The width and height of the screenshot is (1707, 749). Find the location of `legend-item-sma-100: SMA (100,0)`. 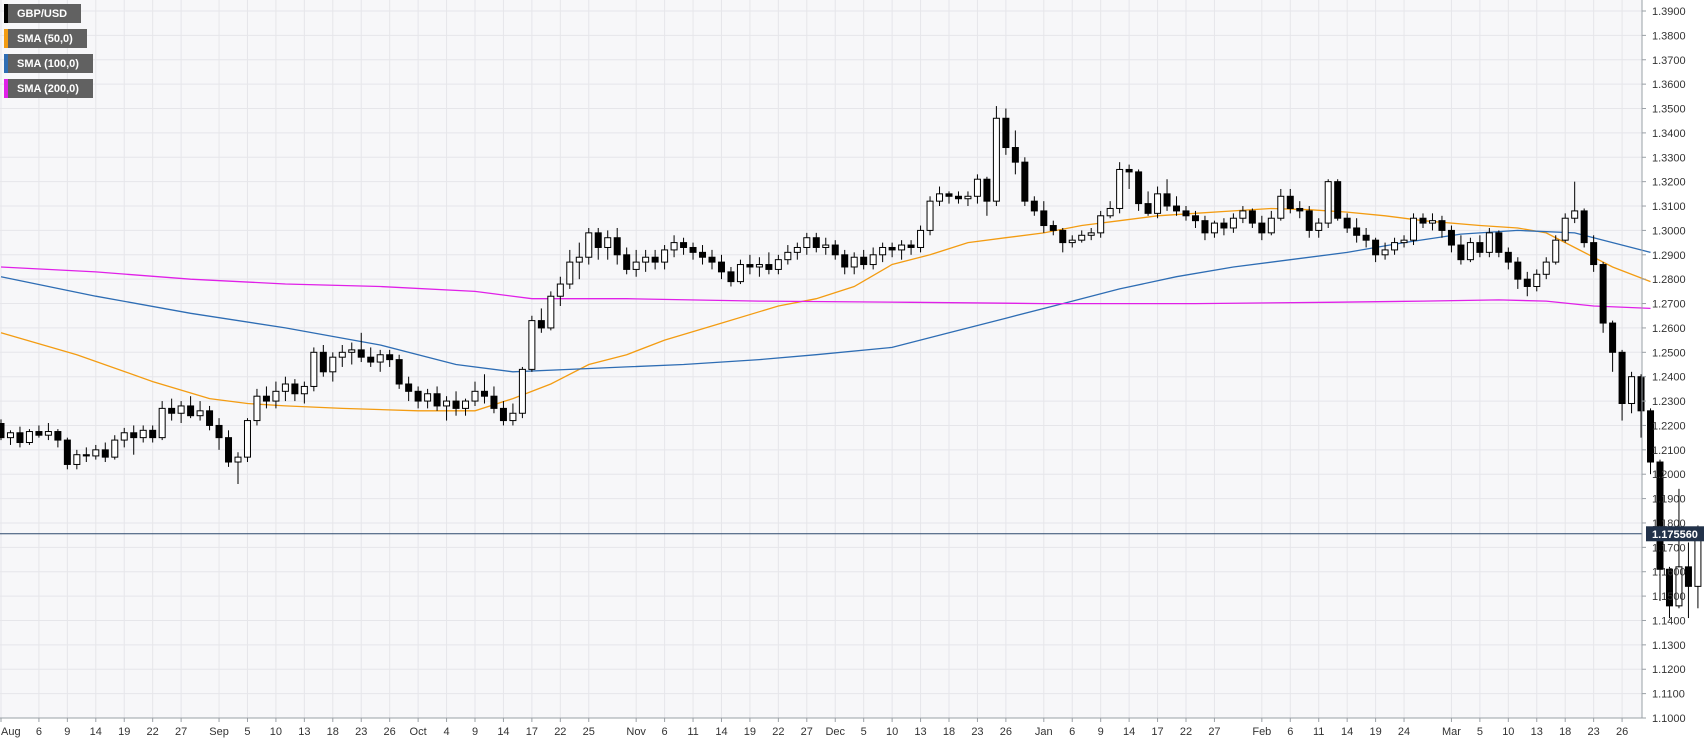

legend-item-sma-100: SMA (100,0) is located at coordinates (48, 63).